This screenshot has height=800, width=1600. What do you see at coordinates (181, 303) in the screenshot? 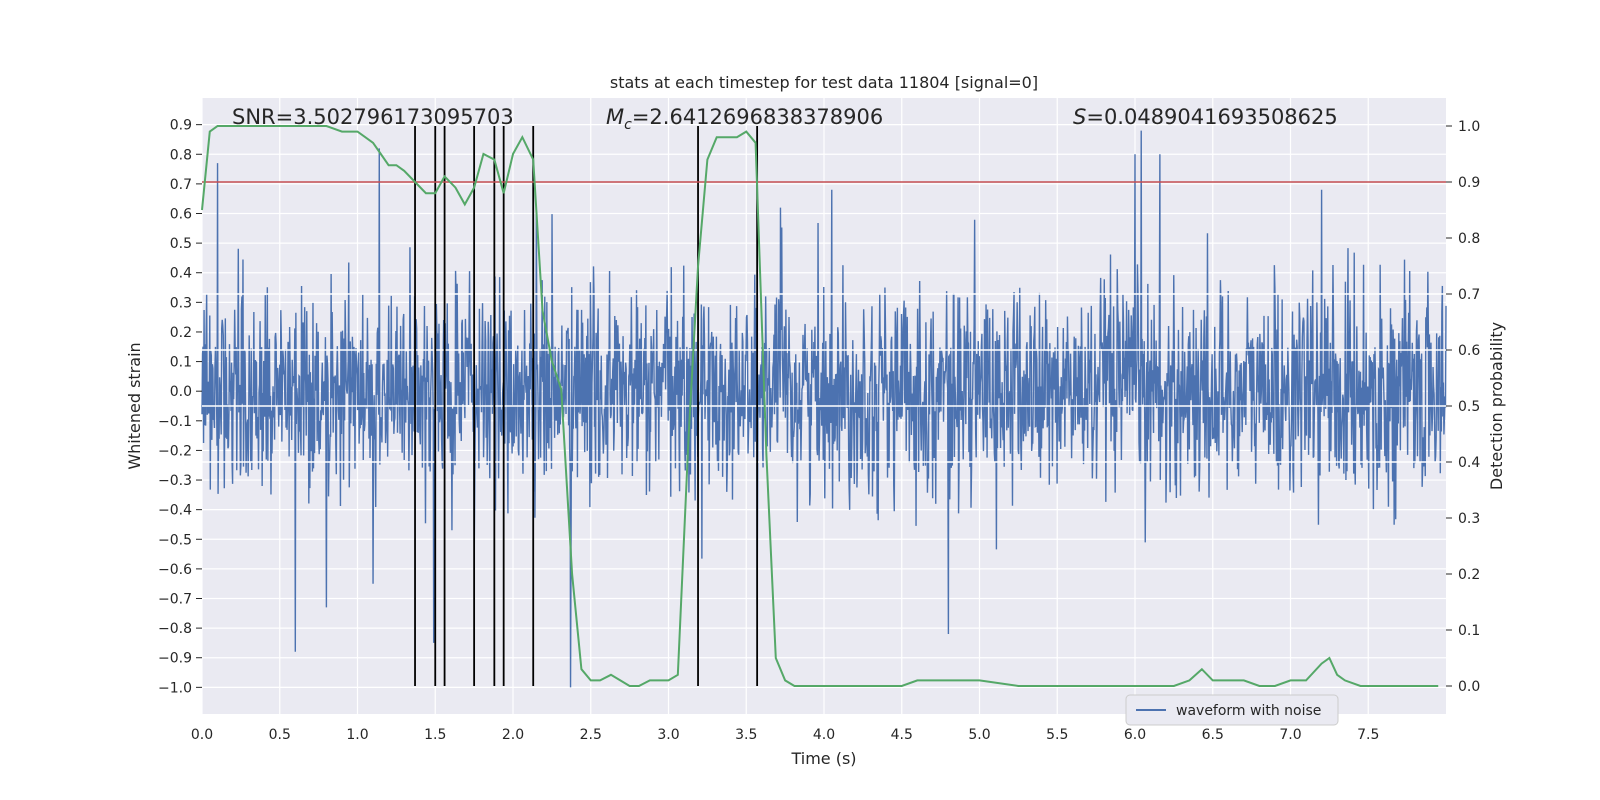
I see `y-left-tick-label: 0.3` at bounding box center [181, 303].